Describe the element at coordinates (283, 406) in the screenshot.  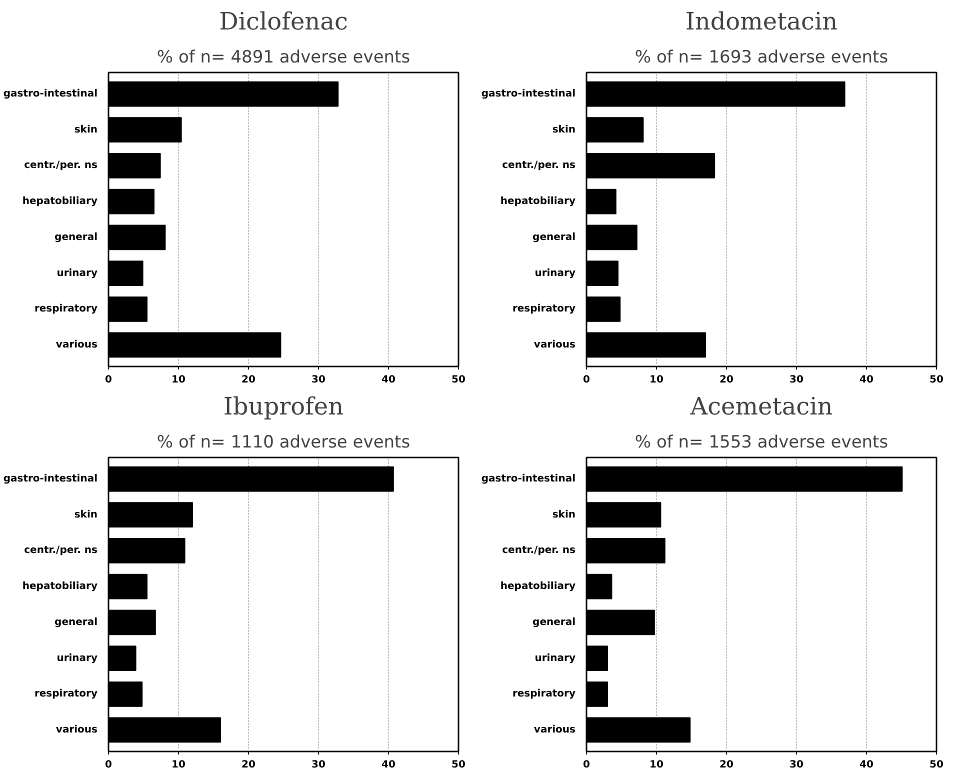
I see `chart-title: Ibuprofen` at that location.